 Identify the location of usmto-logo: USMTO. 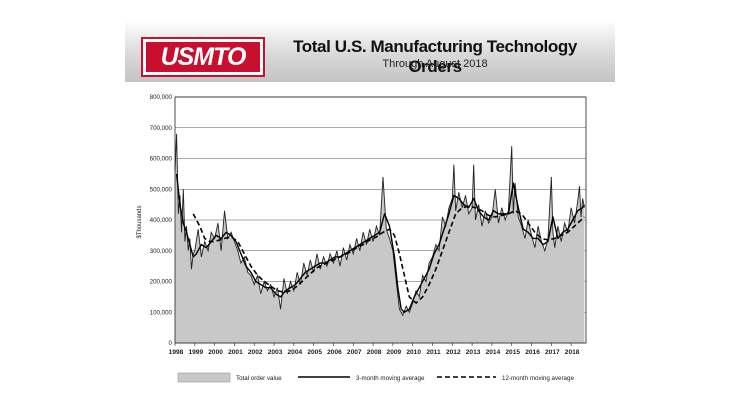
(203, 57).